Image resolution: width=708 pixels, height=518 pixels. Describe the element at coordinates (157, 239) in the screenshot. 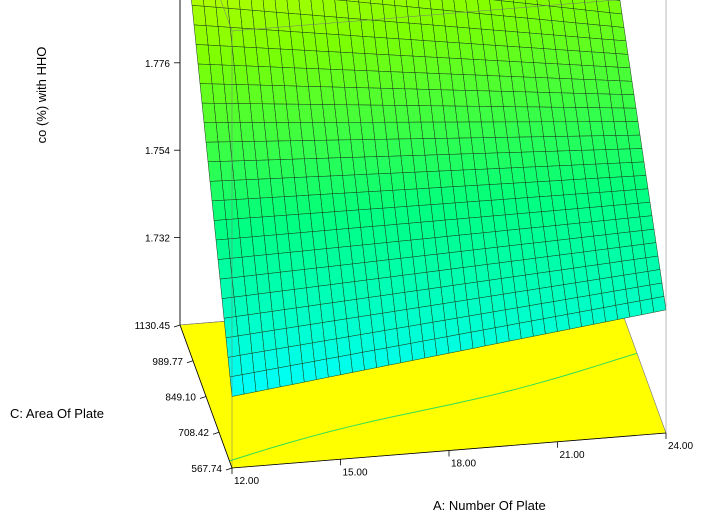

I see `z-tick-label: 1.732` at that location.